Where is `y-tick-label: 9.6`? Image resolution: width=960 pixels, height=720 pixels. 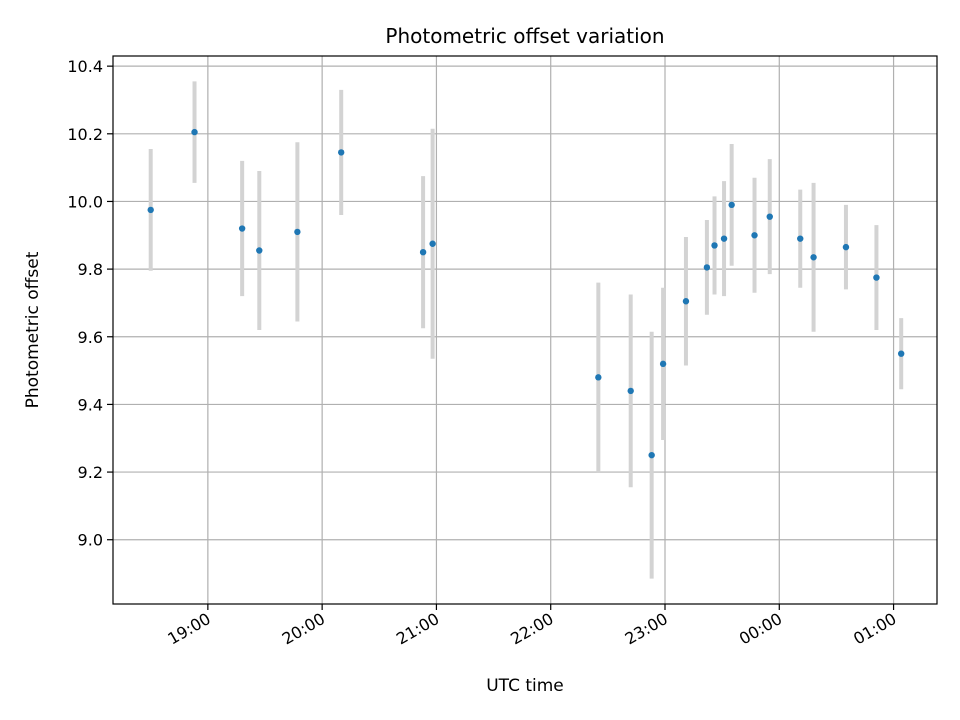 y-tick-label: 9.6 is located at coordinates (90, 337).